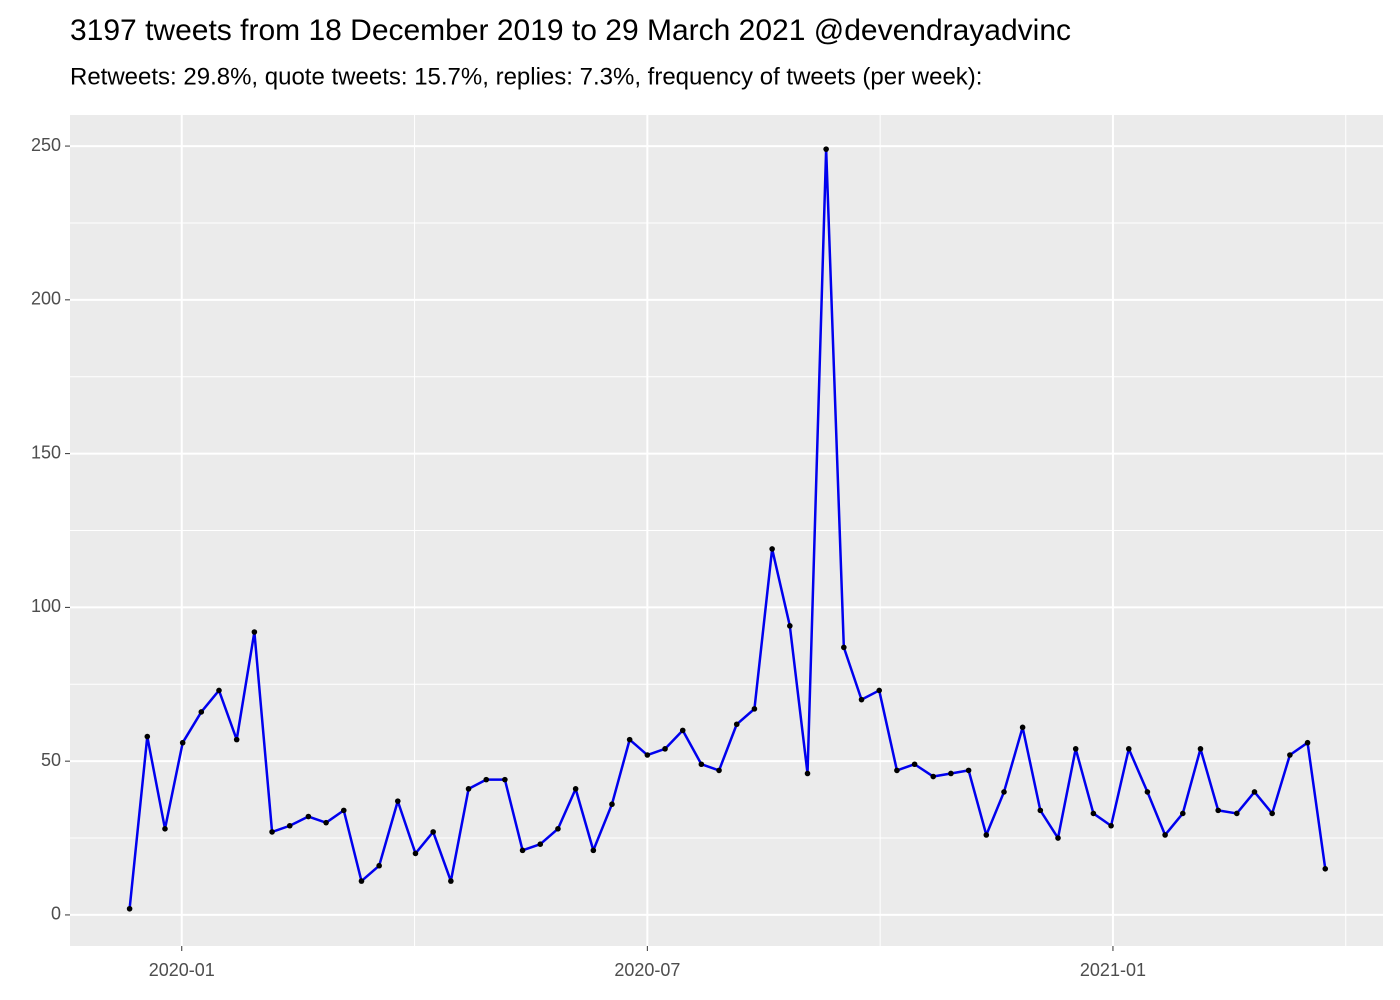 This screenshot has height=1000, width=1400. What do you see at coordinates (46, 452) in the screenshot?
I see `y-tick-label: 150` at bounding box center [46, 452].